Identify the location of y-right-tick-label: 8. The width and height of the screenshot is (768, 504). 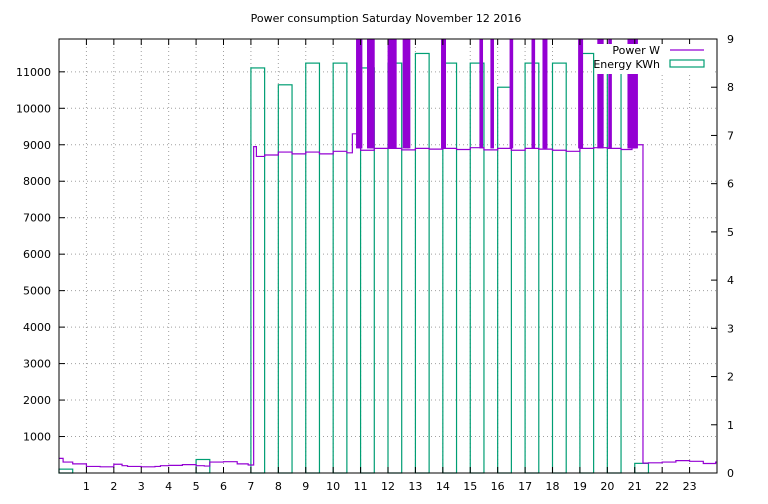
(730, 87).